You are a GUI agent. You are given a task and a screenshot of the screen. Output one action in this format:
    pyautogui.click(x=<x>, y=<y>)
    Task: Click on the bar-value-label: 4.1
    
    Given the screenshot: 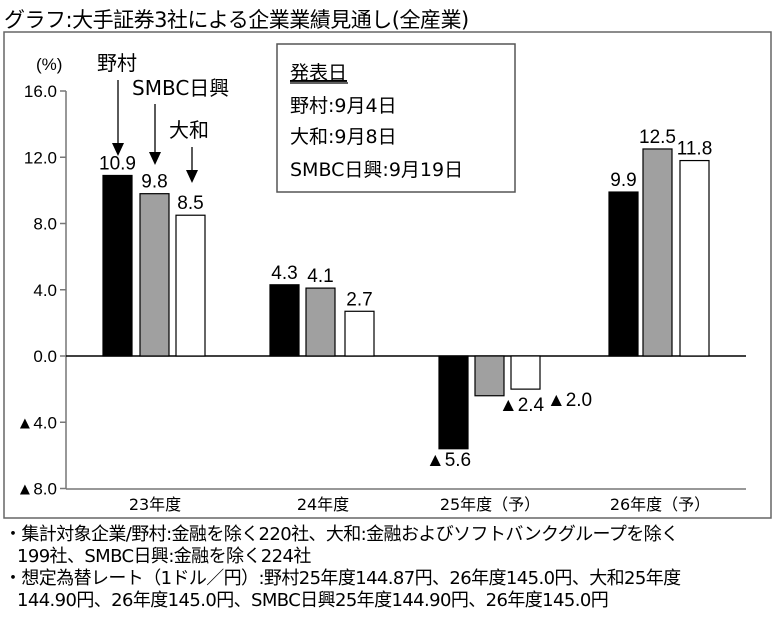 What is the action you would take?
    pyautogui.click(x=320, y=276)
    